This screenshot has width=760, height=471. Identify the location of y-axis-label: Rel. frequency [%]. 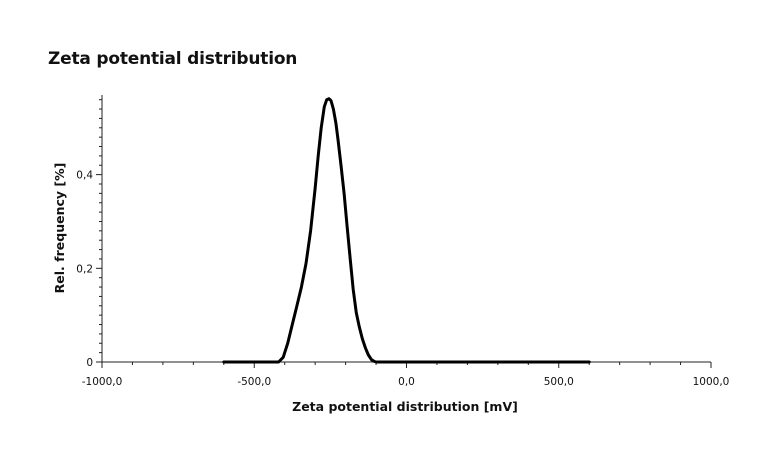
(59, 228).